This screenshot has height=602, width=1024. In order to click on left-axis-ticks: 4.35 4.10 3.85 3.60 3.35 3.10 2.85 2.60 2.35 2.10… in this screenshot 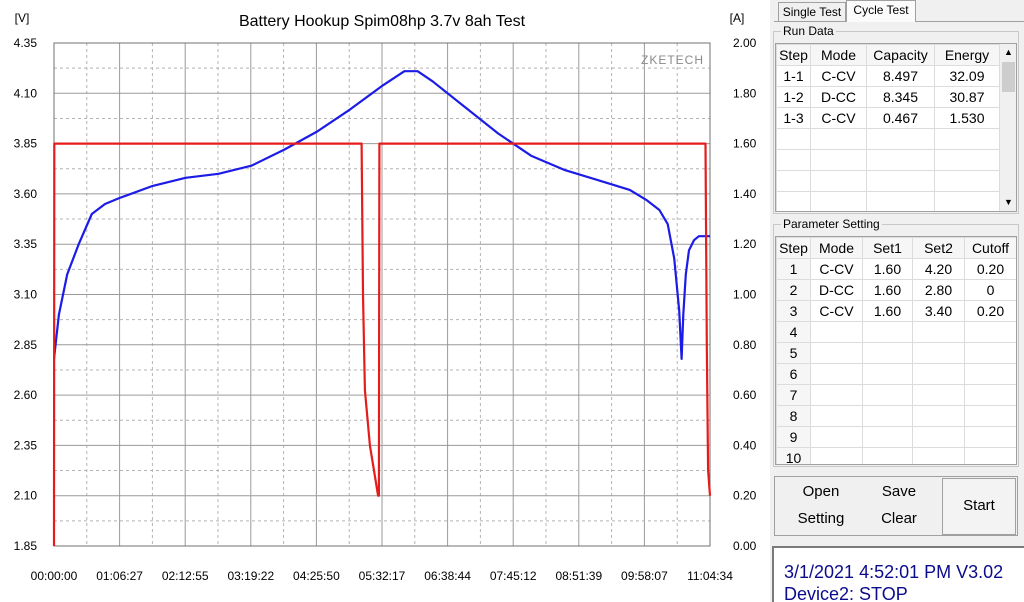, I will do `click(26, 294)`.